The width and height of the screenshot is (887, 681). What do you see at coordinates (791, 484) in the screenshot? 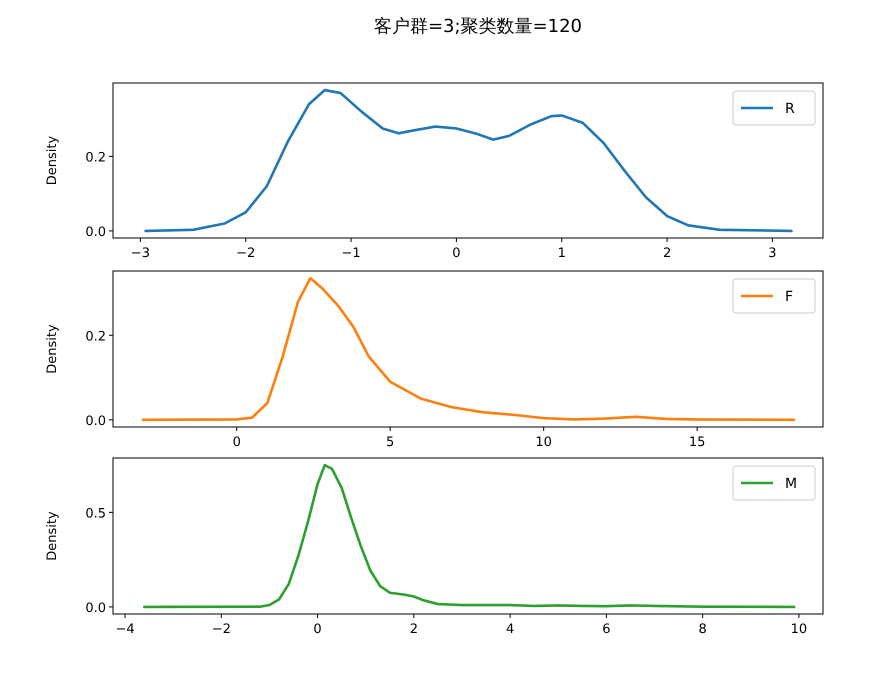
I see `legend-label: M` at bounding box center [791, 484].